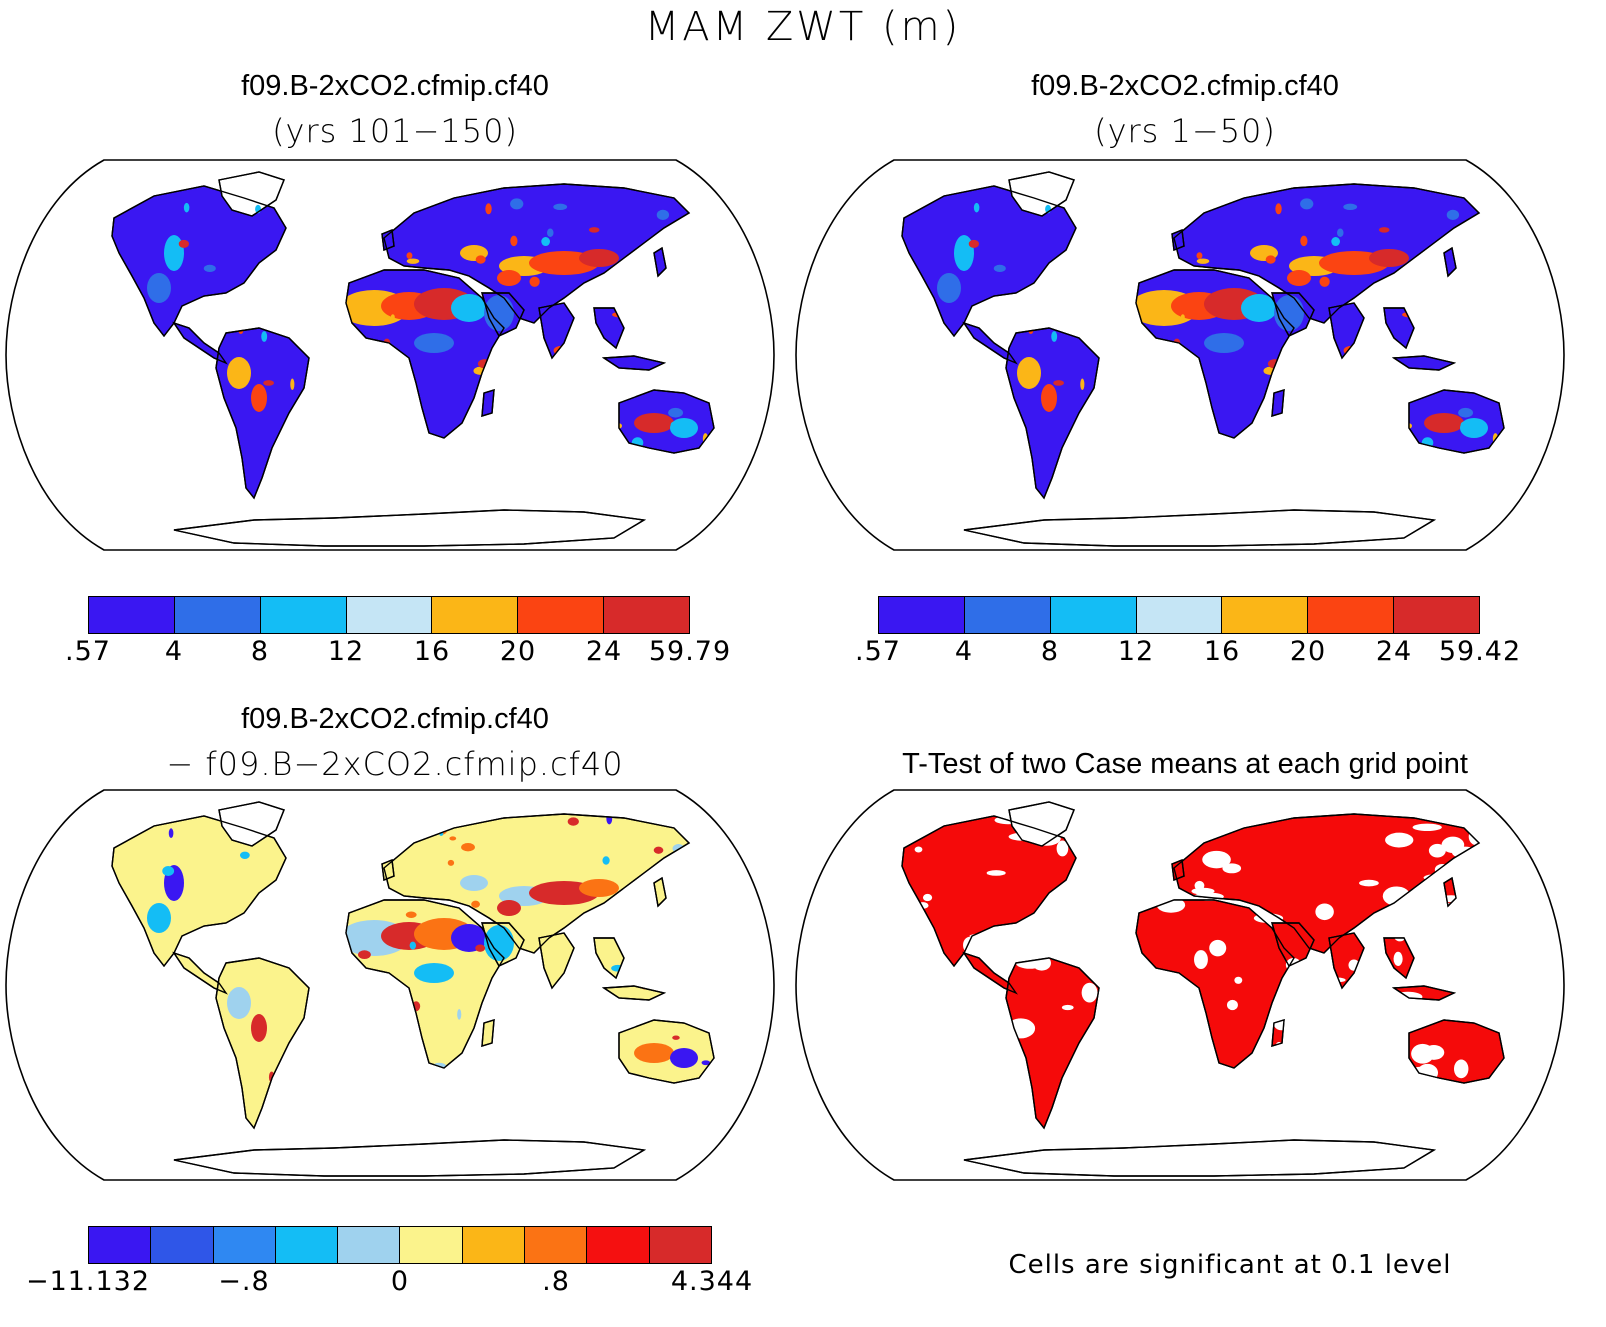 The height and width of the screenshot is (1327, 1606). Describe the element at coordinates (1215, 984) in the screenshot. I see `coastline-africa` at that location.